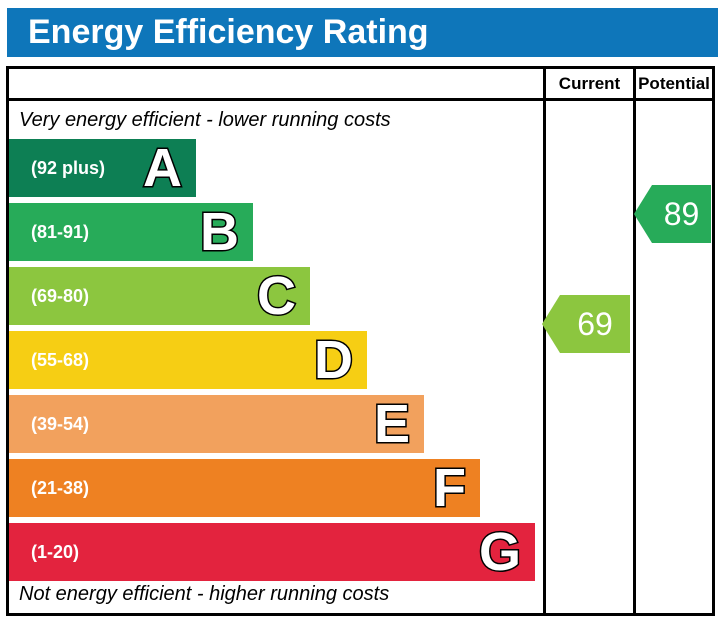 This screenshot has height=619, width=718. Describe the element at coordinates (228, 32) in the screenshot. I see `page-title: Energy Efficiency Rating` at that location.